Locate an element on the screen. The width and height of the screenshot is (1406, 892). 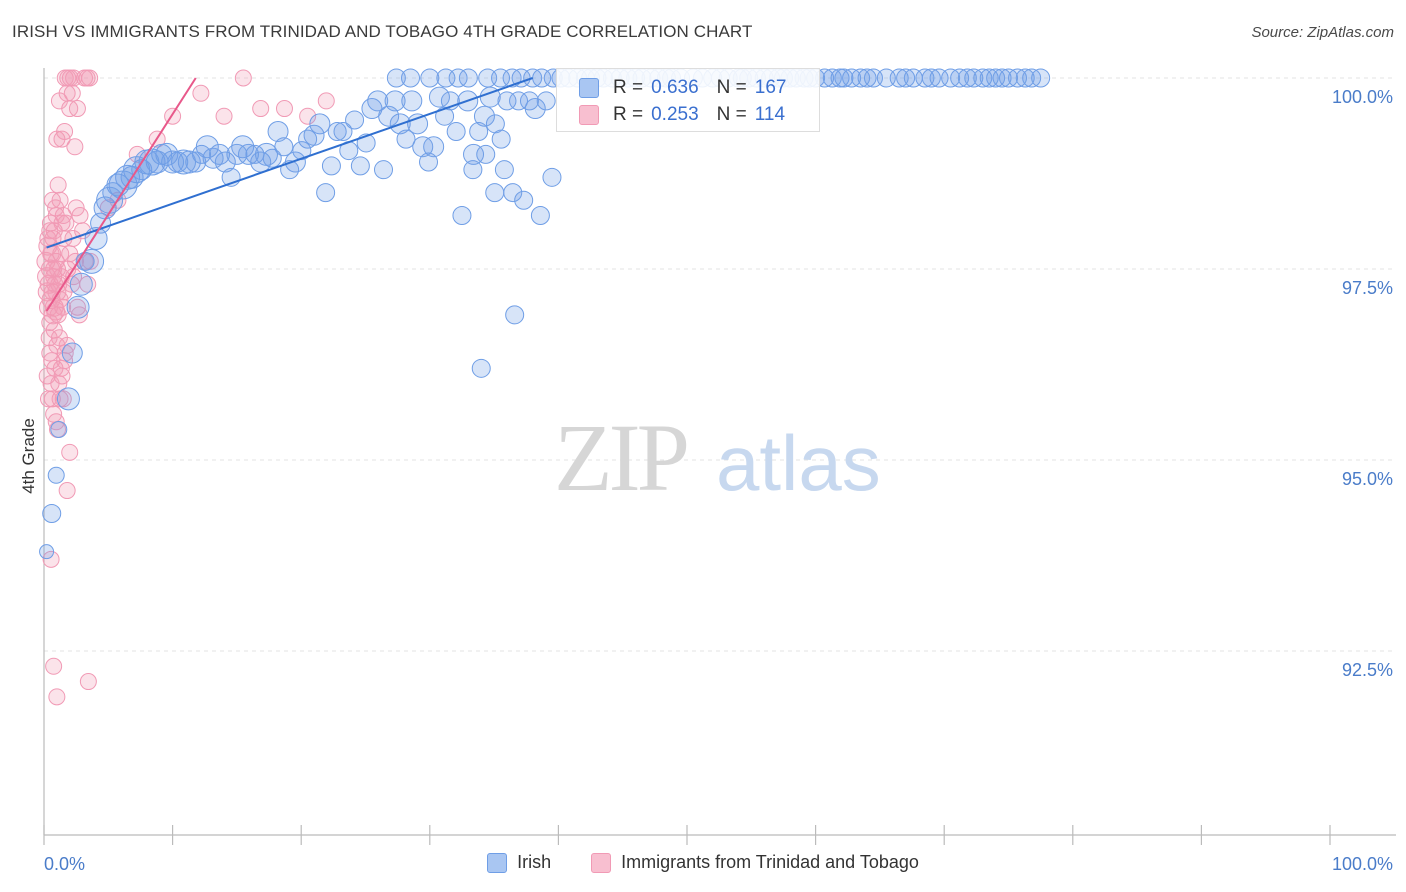
irish-r-value: 0.636 is located at coordinates (675, 87).